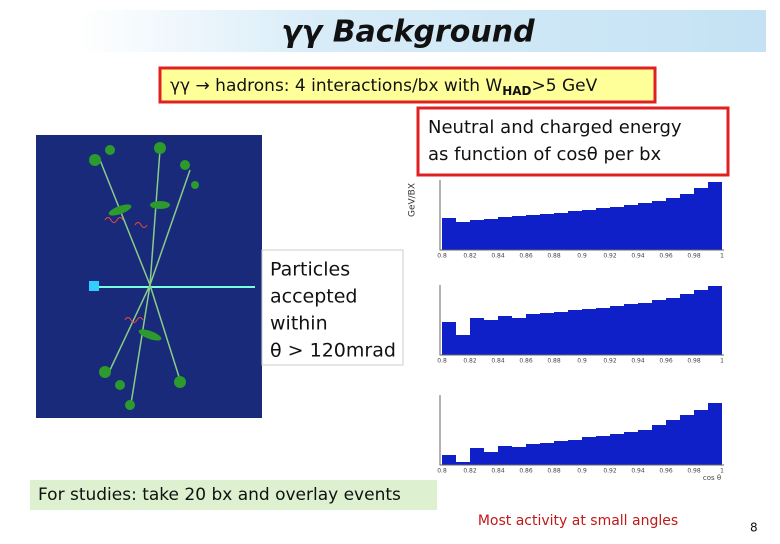 The image size is (780, 544). I want to click on y-axis-label: GeV/BX, so click(413, 200).